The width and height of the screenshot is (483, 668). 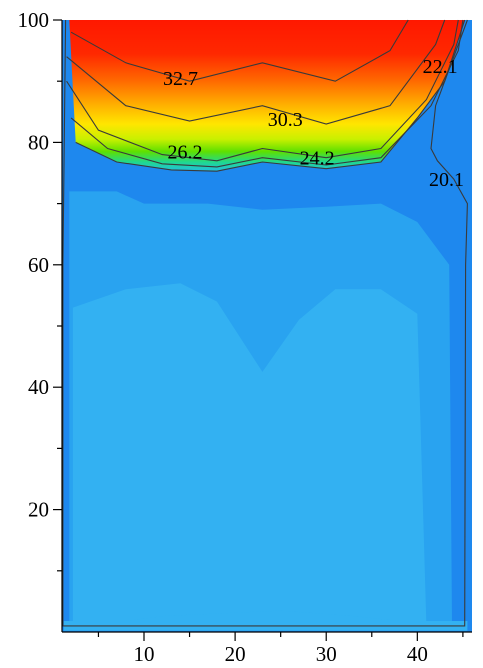 I want to click on y-tick-label: 100, so click(x=34, y=20).